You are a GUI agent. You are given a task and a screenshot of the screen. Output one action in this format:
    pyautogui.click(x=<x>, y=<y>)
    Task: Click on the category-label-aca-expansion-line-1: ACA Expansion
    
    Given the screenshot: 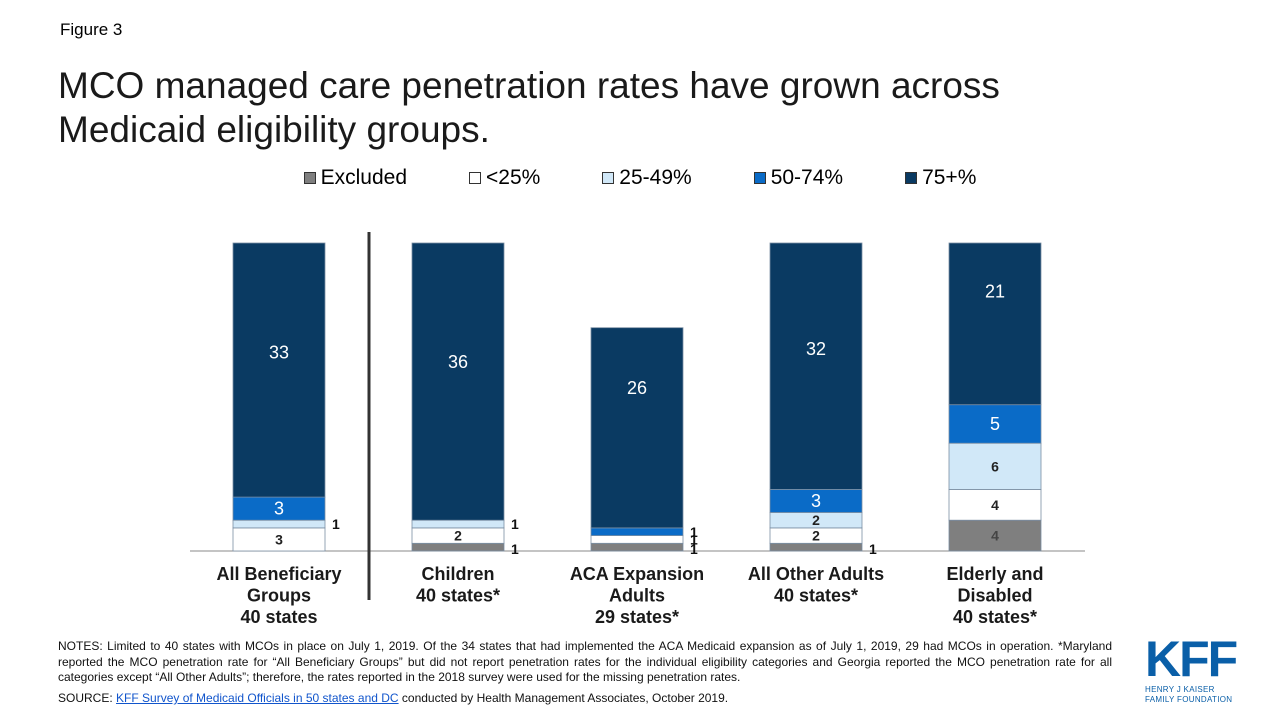 What is the action you would take?
    pyautogui.click(x=637, y=574)
    